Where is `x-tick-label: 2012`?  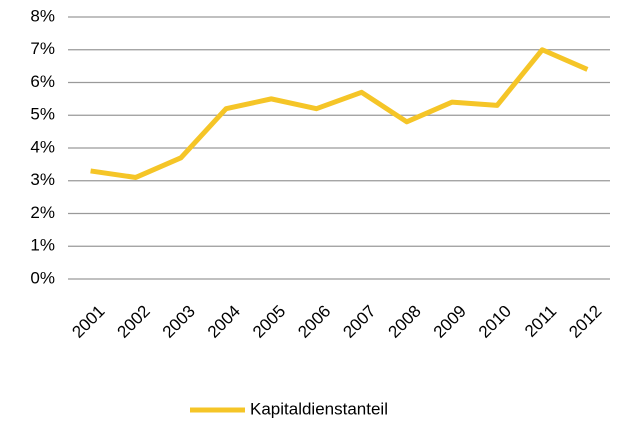
x-tick-label: 2012 is located at coordinates (585, 322).